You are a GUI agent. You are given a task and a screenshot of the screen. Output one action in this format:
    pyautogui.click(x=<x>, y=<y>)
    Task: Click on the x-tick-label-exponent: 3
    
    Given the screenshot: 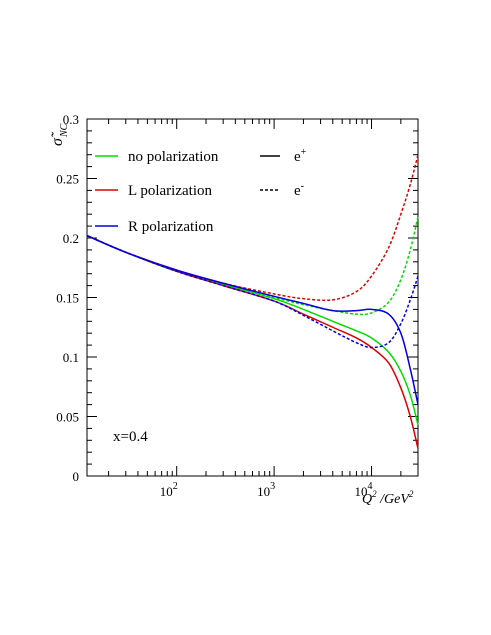 What is the action you would take?
    pyautogui.click(x=272, y=486)
    